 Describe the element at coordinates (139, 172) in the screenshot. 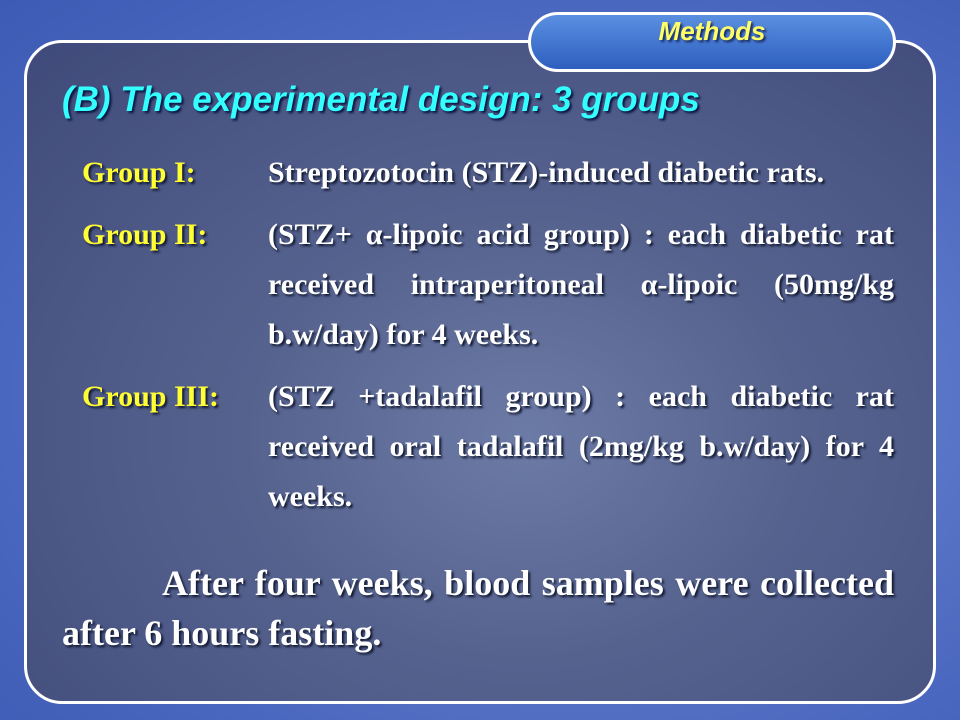

I see `group-1-label: Group I:` at that location.